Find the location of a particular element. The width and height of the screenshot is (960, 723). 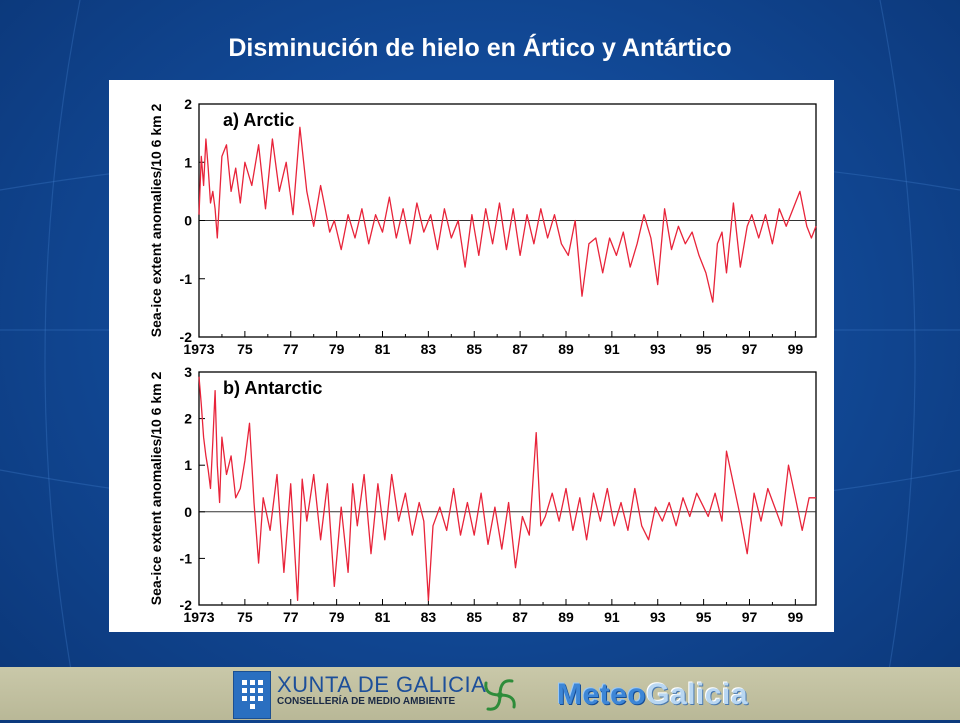

antarctic-x-tick-label: 81 is located at coordinates (383, 617).